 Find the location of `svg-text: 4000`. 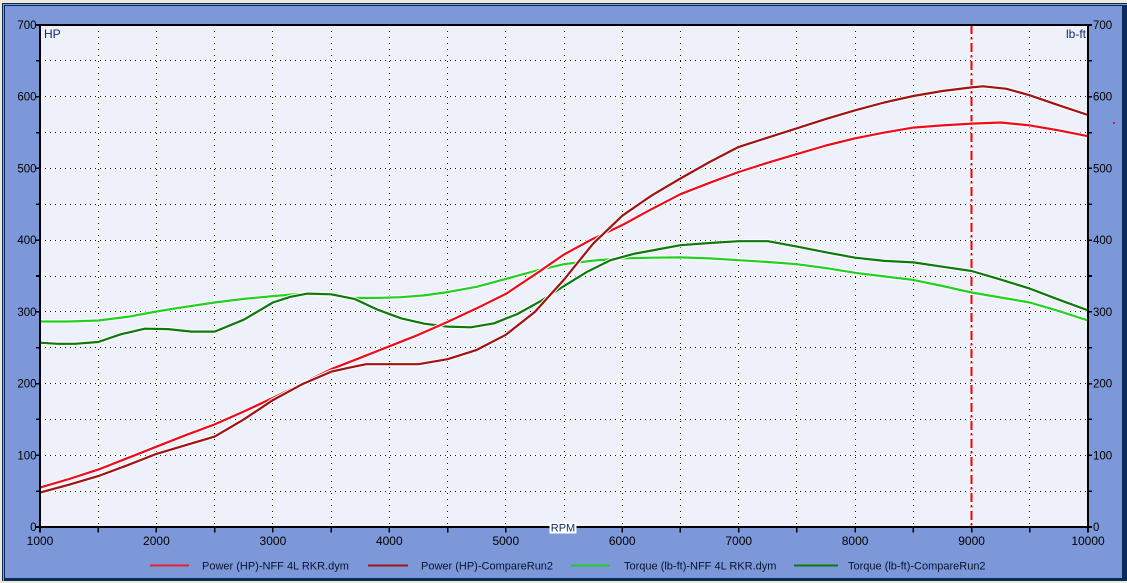

svg-text: 4000 is located at coordinates (389, 541).